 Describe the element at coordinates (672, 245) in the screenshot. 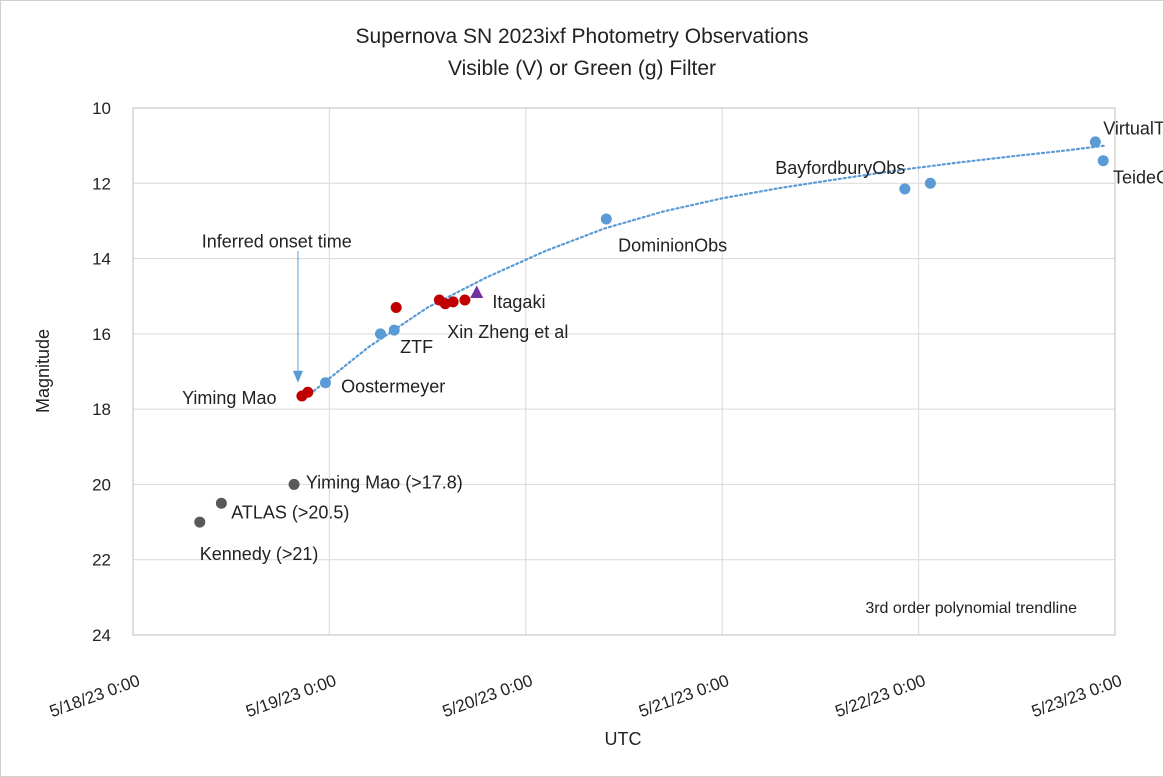

I see `annotation-label: DominionObs` at that location.